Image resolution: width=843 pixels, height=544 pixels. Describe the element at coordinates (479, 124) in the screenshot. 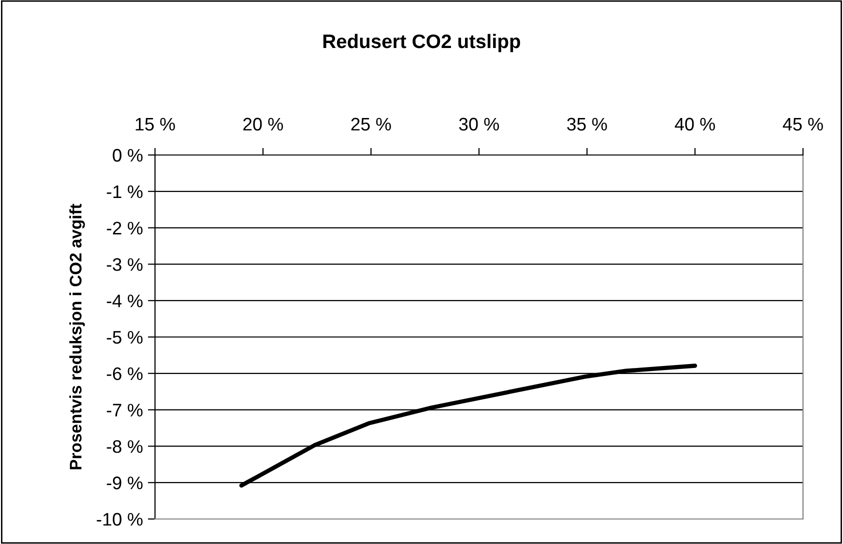

I see `x-tick-label: 30 %` at that location.